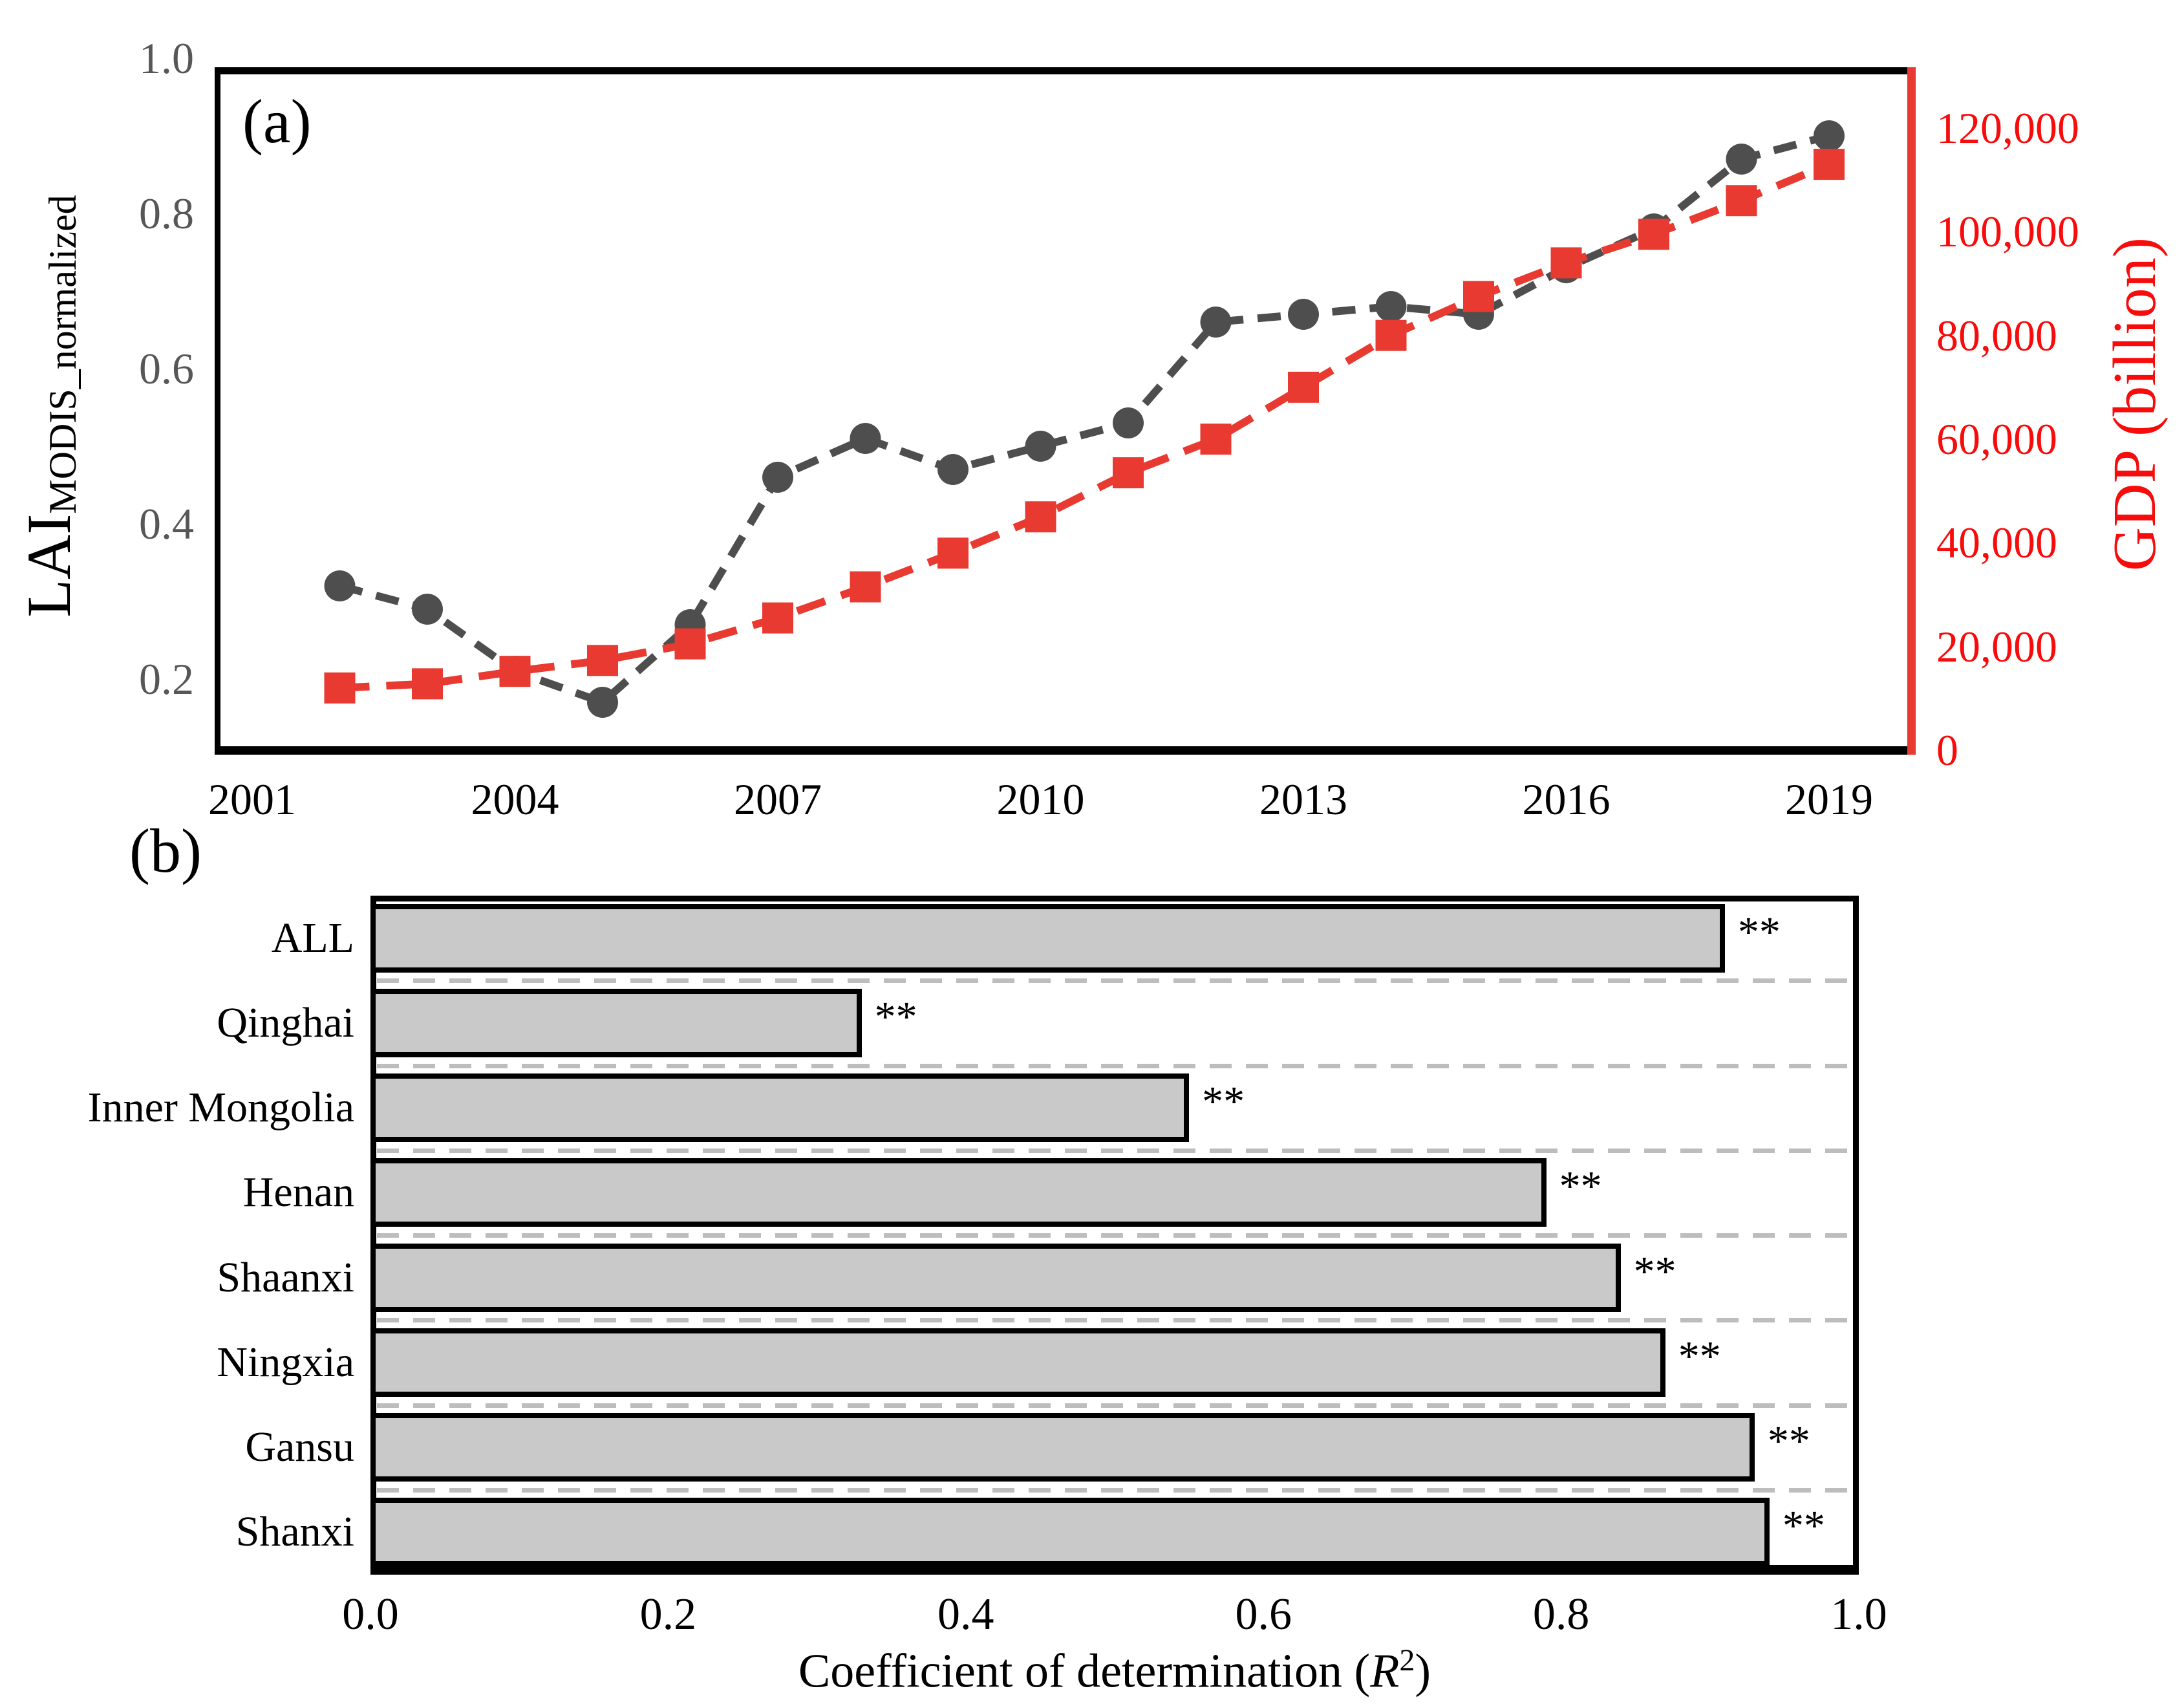  Describe the element at coordinates (1263, 1614) in the screenshot. I see `b-x-tick-label: 0.6` at that location.